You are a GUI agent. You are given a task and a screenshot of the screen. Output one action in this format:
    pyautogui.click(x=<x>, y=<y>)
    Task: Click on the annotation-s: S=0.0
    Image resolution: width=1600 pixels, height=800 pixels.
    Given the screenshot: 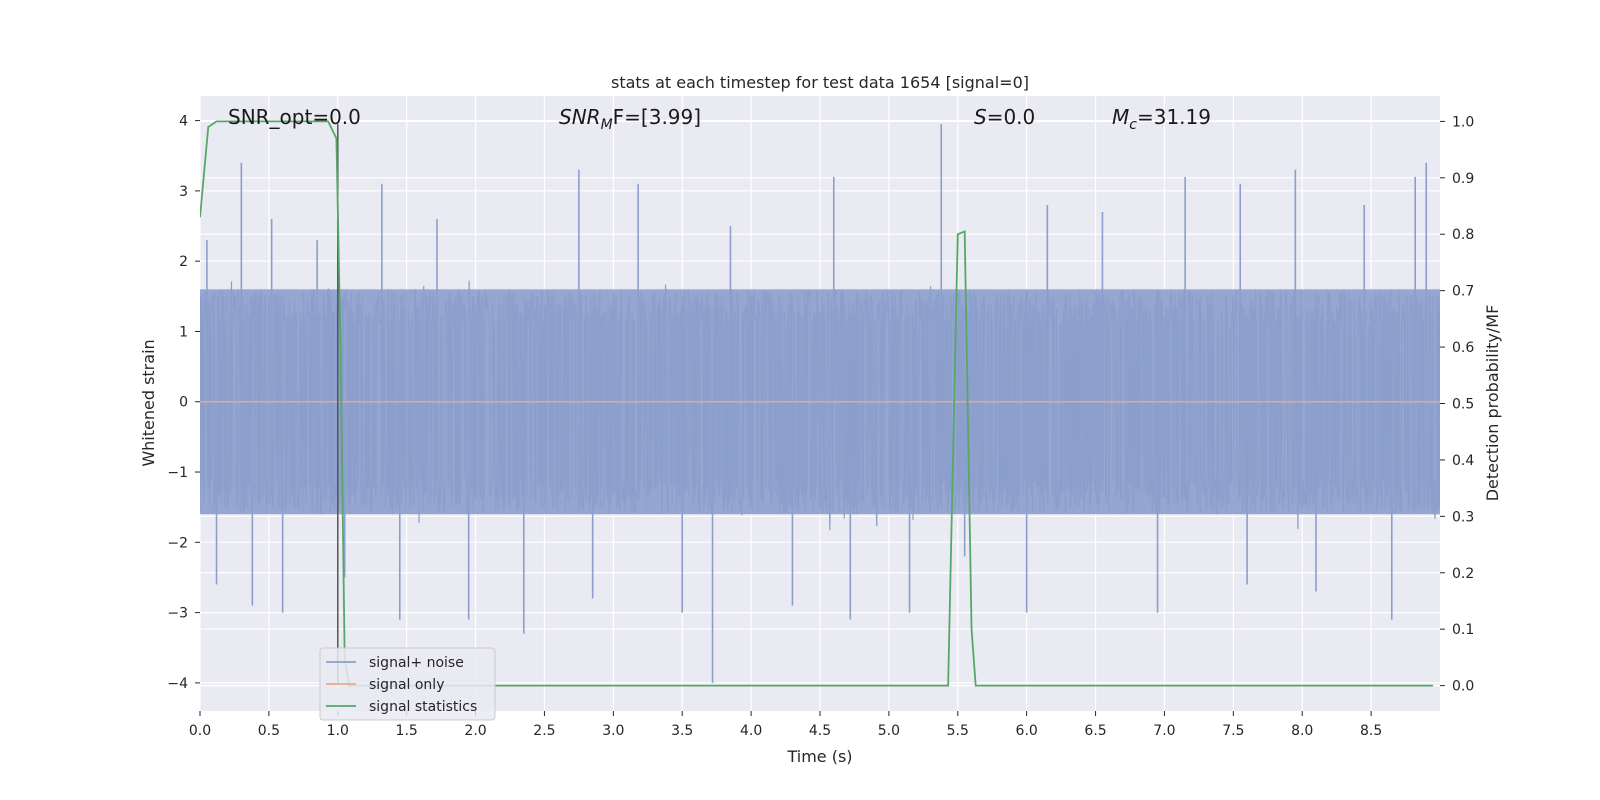 What is the action you would take?
    pyautogui.click(x=1004, y=117)
    